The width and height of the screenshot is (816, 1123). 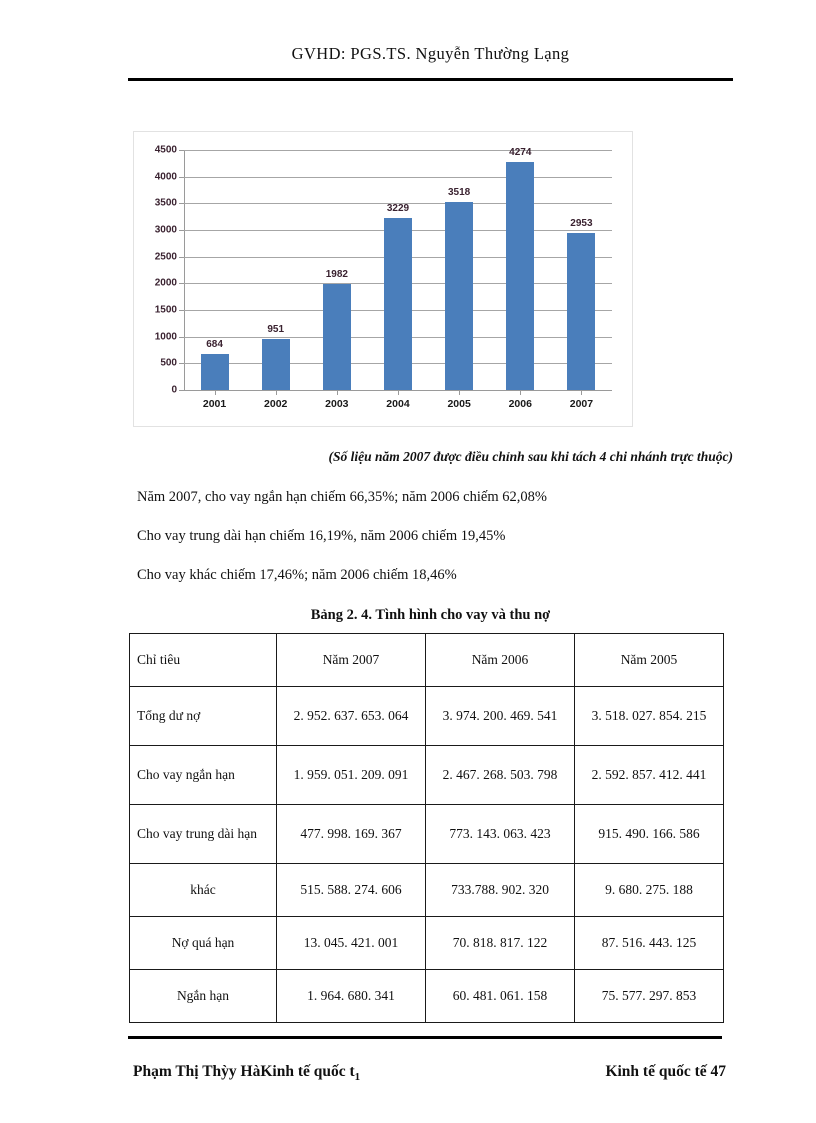 I want to click on chart-bar-value-label: 951, so click(x=276, y=330).